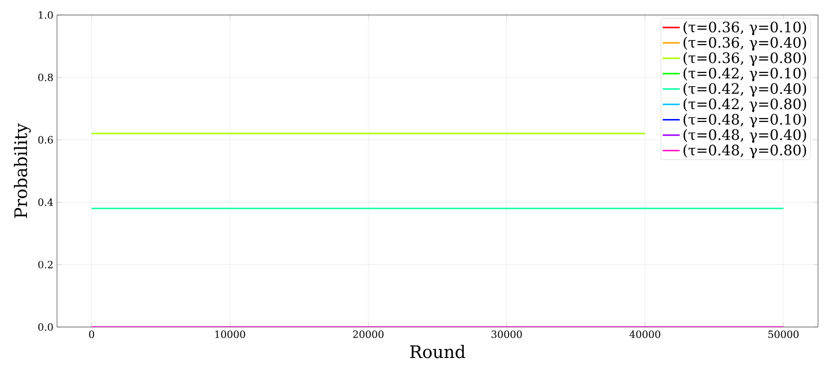  Describe the element at coordinates (645, 334) in the screenshot. I see `x-tick-label: 40000` at that location.